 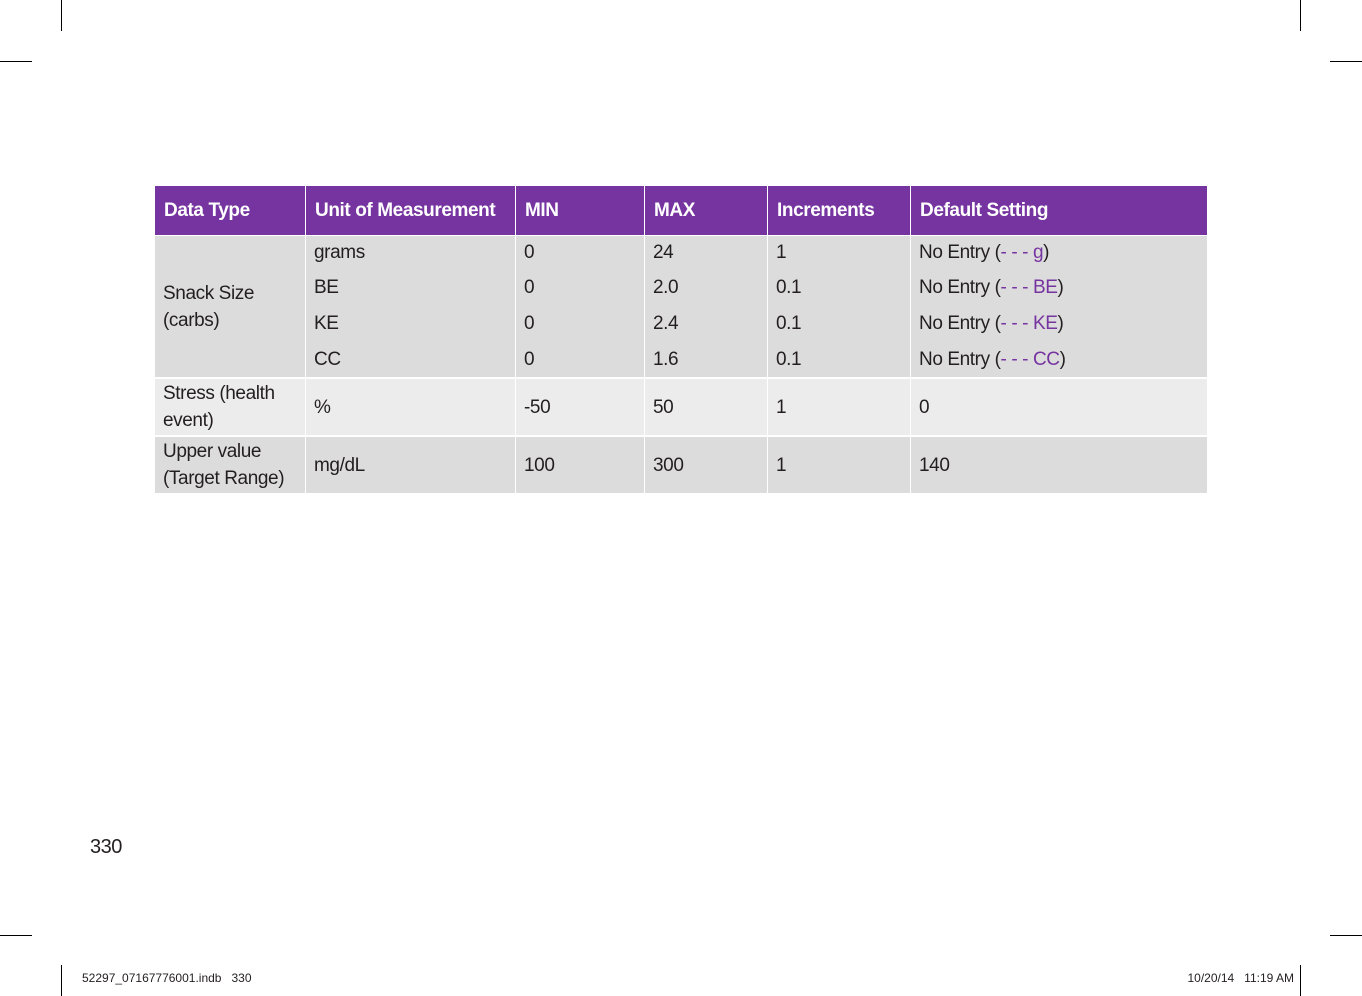 I want to click on unit-cell: BE, so click(x=411, y=287).